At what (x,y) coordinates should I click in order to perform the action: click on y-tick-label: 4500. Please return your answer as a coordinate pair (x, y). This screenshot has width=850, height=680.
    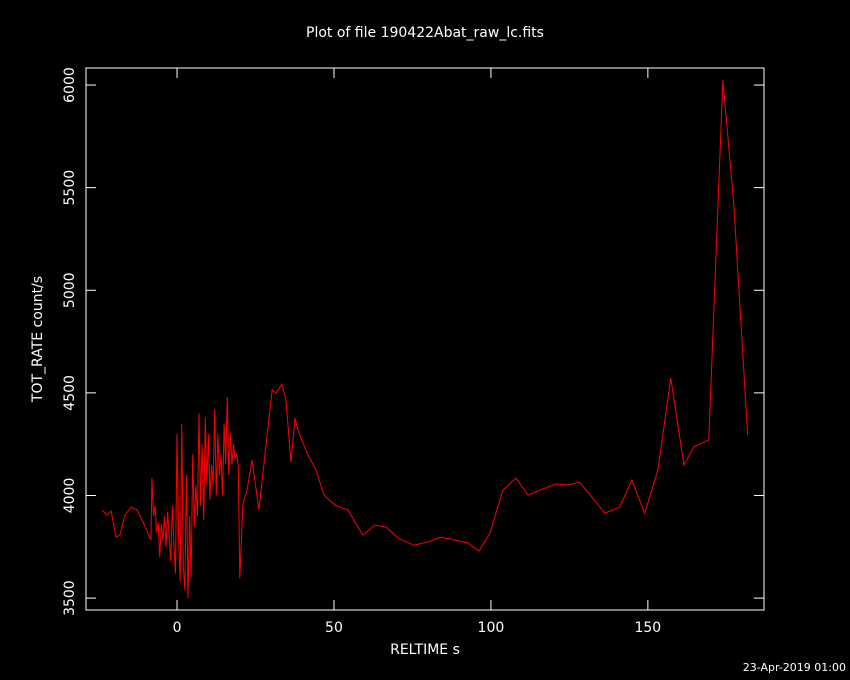
    Looking at the image, I should click on (70, 393).